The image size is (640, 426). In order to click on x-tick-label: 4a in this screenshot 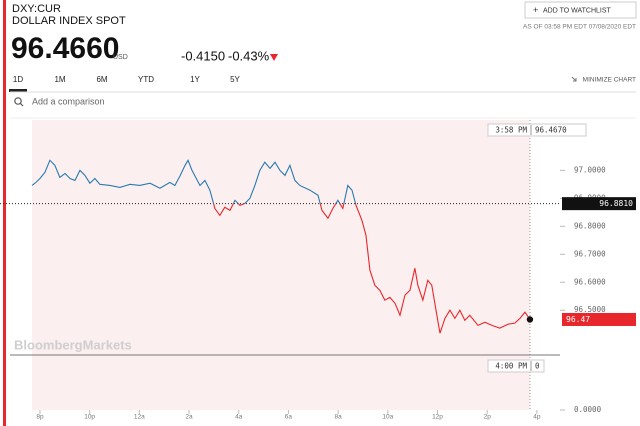, I will do `click(239, 417)`.